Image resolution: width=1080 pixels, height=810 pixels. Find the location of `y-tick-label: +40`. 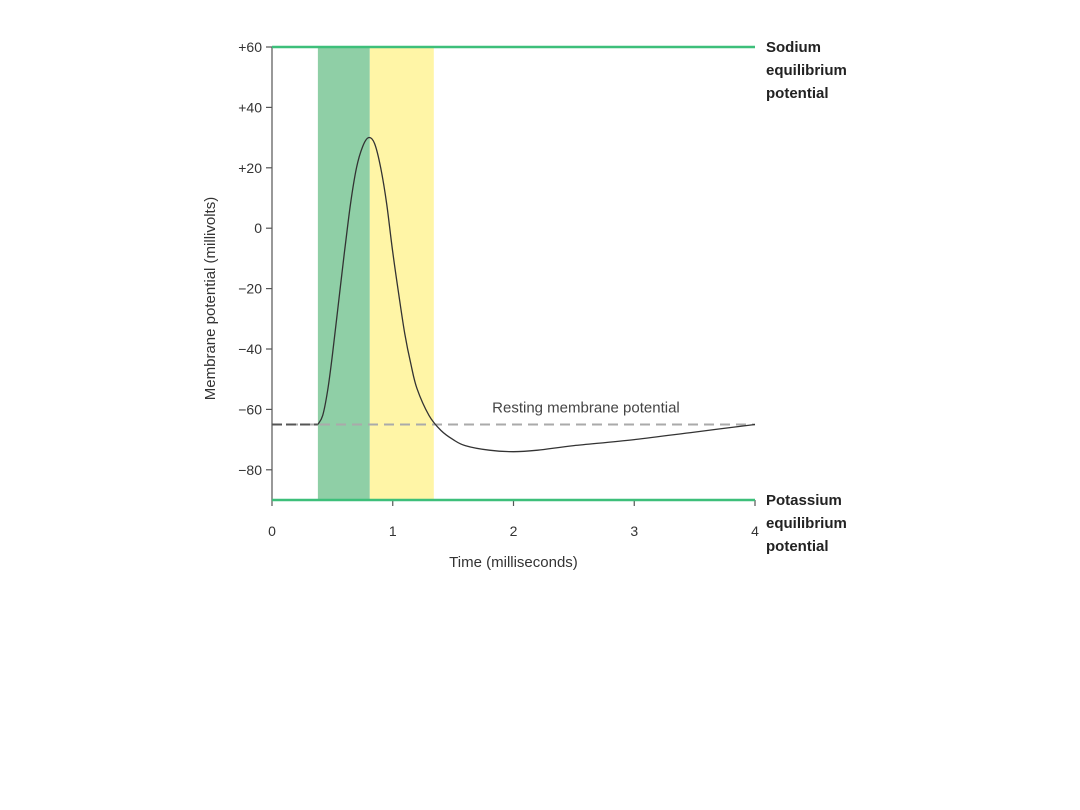

y-tick-label: +40 is located at coordinates (250, 107).